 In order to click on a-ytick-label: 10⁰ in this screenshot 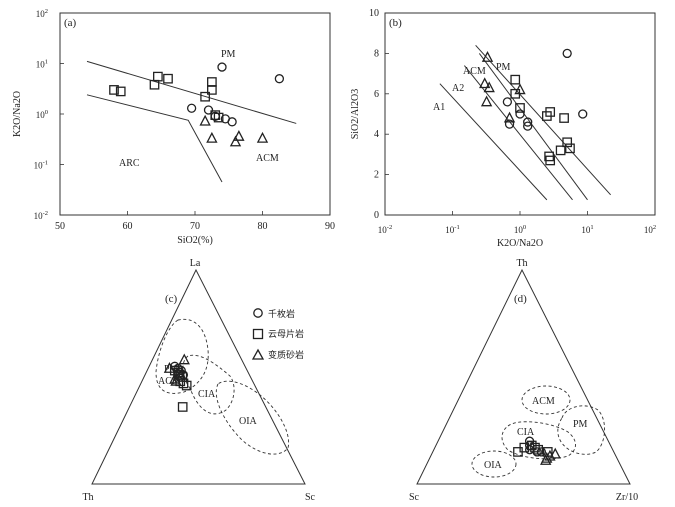, I will do `click(42, 114)`.